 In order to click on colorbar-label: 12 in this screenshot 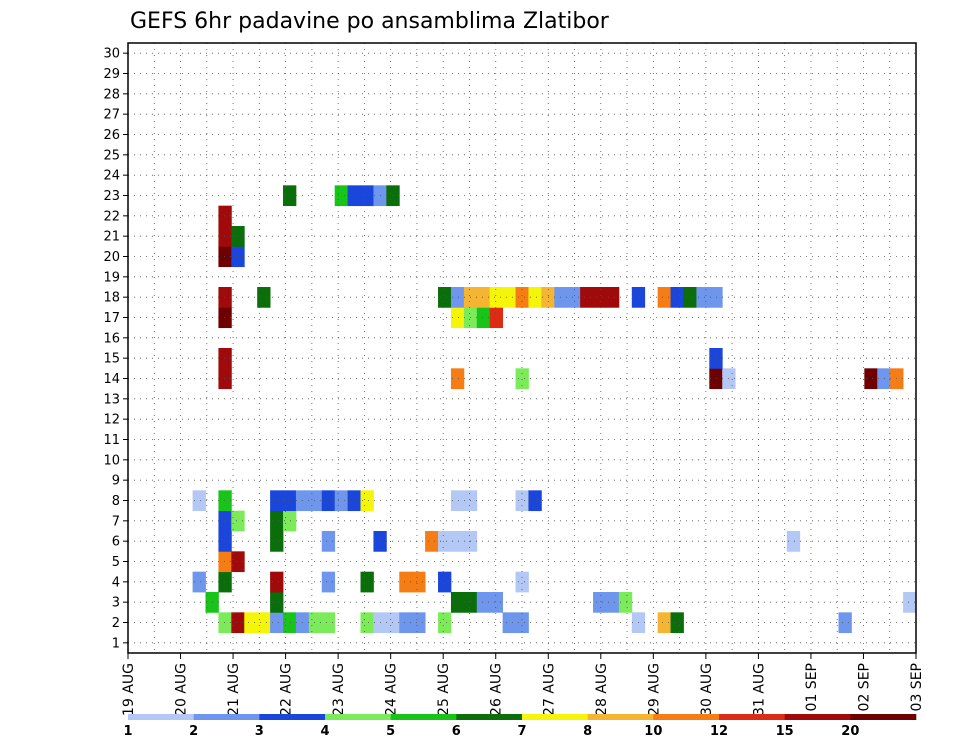, I will do `click(719, 731)`.